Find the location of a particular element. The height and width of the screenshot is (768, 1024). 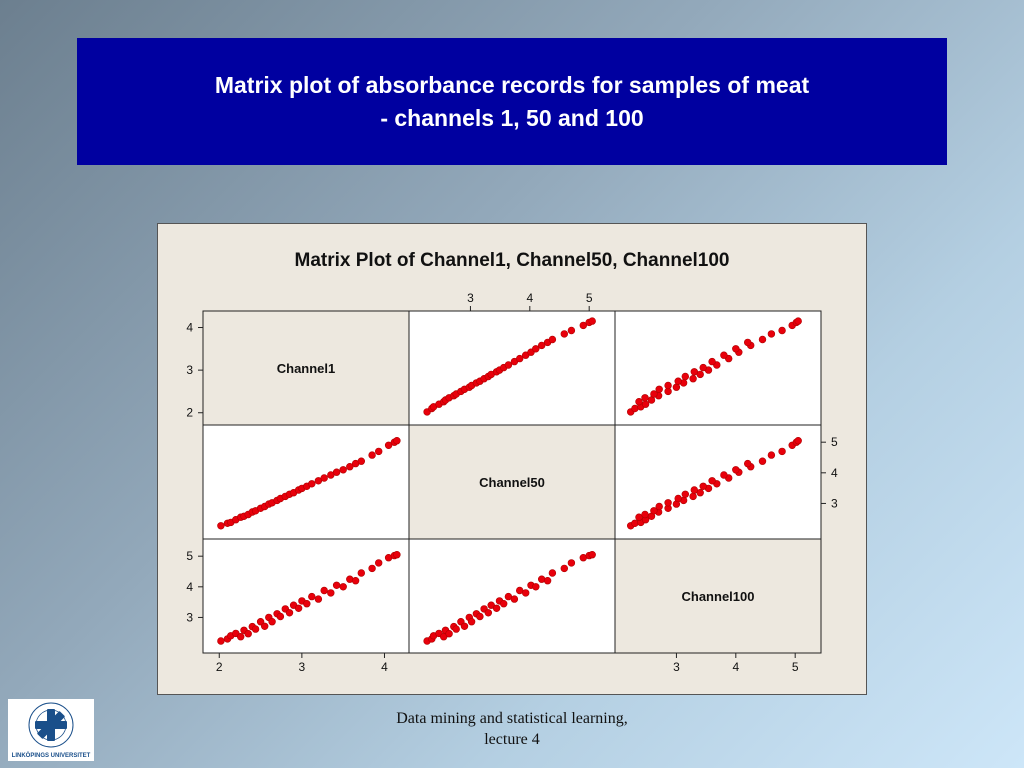

left-tick-label-0-2: 2 is located at coordinates (189, 413).